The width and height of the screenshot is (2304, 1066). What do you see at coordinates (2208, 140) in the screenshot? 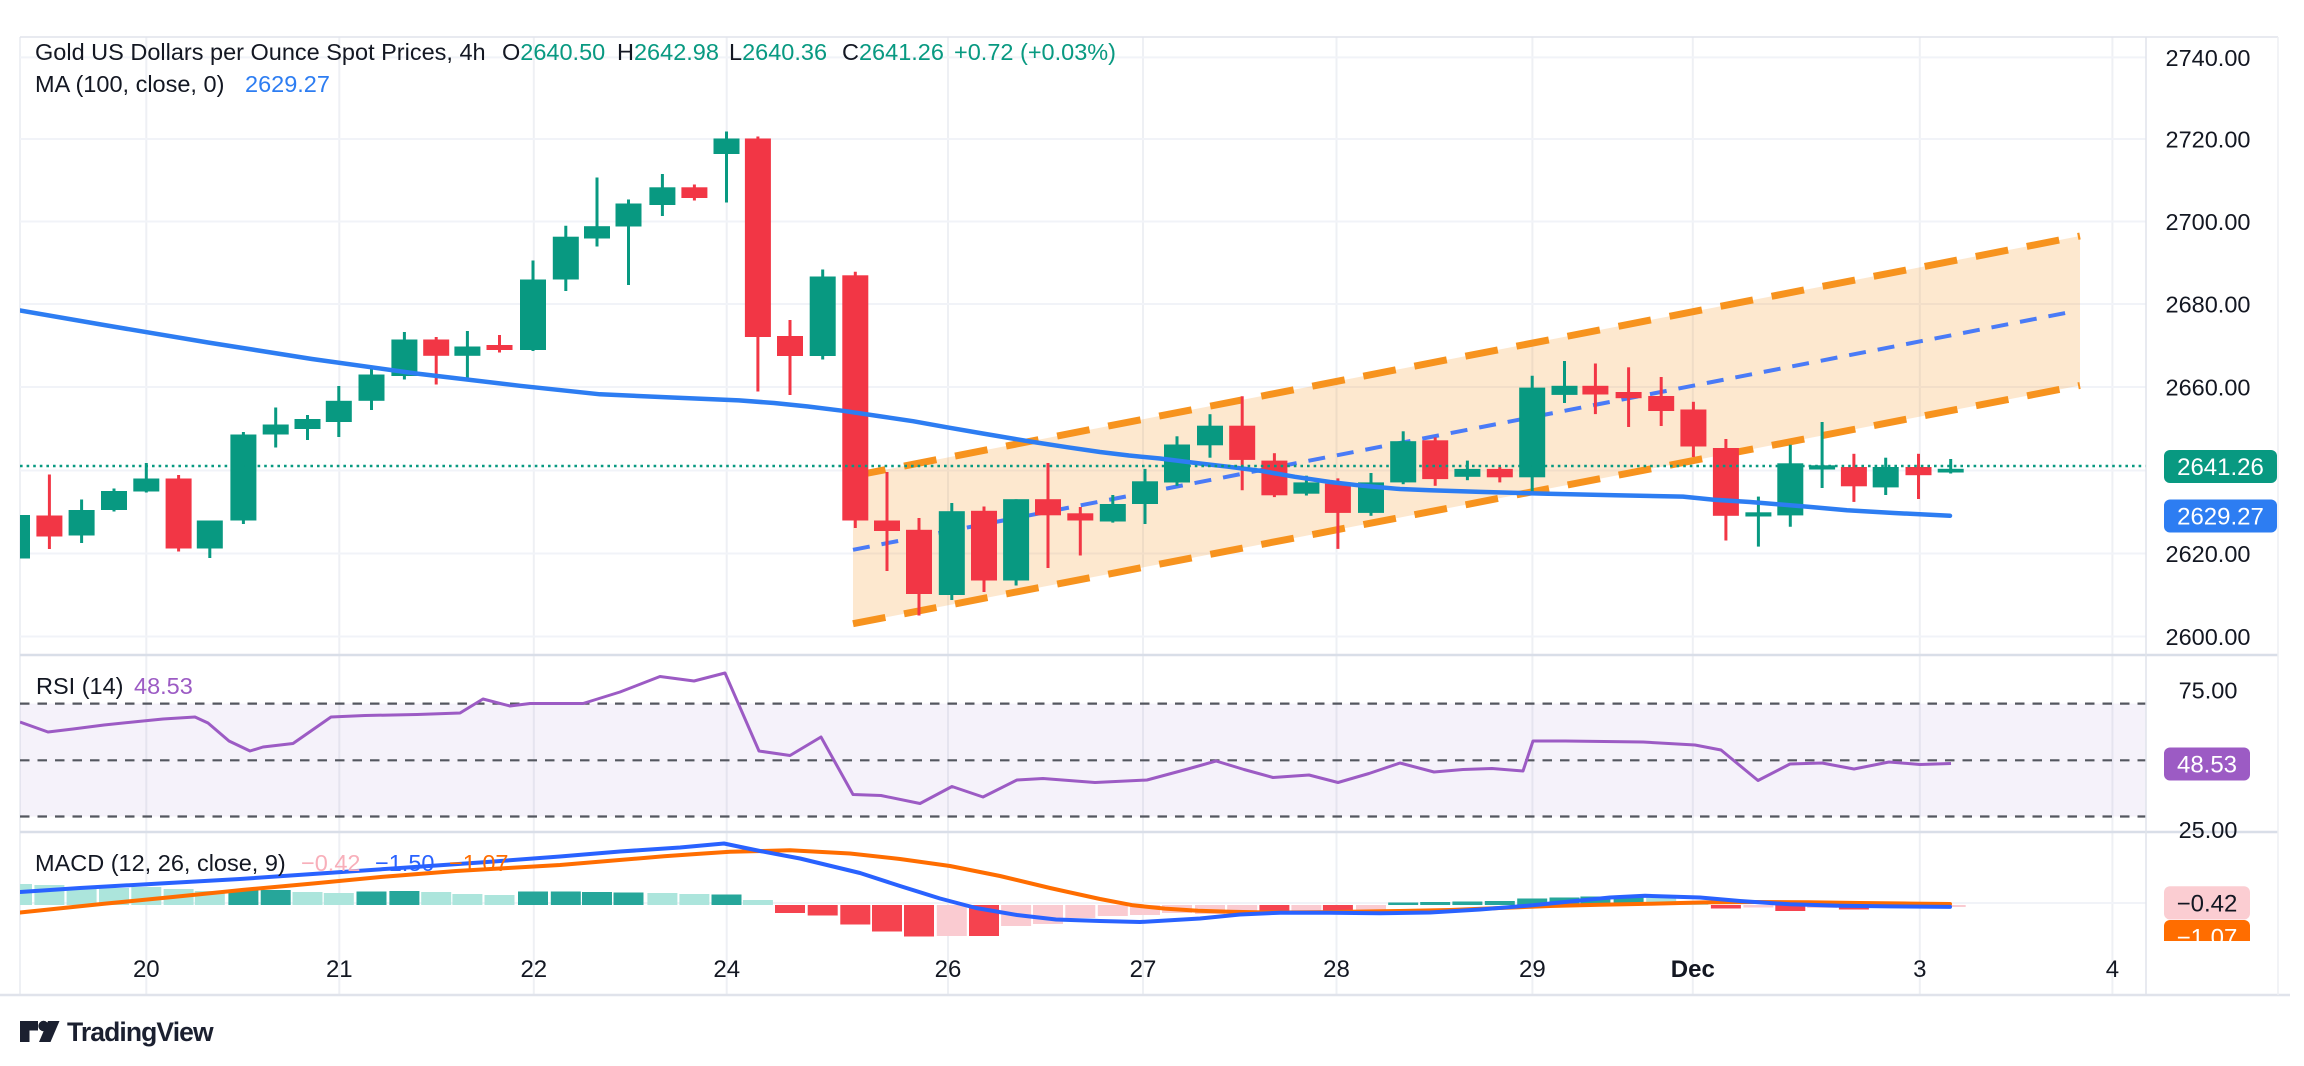
I see `svg-text: 2720.00` at bounding box center [2208, 140].